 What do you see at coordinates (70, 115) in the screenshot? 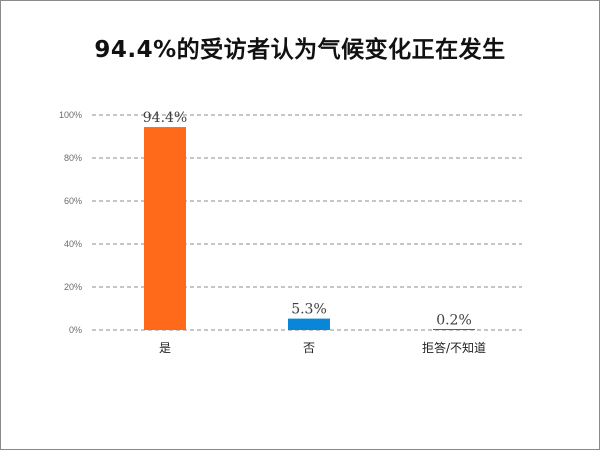
I see `y-tick-label: 100%` at bounding box center [70, 115].